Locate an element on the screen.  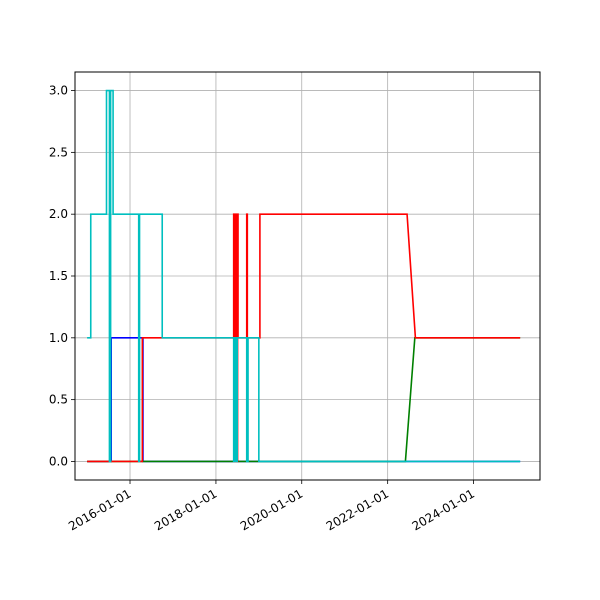
y-tick-label: 3.0 is located at coordinates (58, 91).